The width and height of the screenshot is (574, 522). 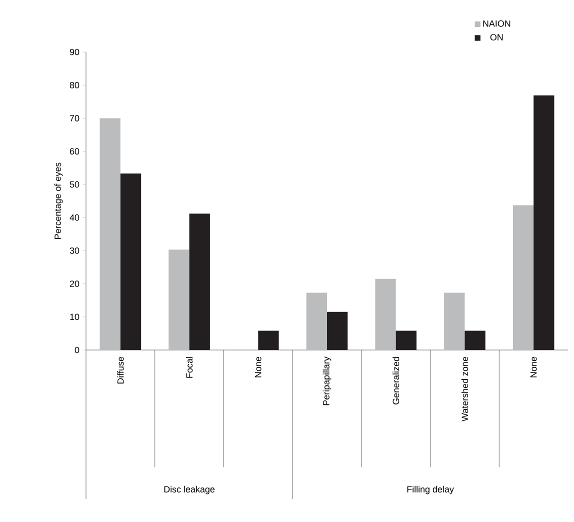 What do you see at coordinates (120, 370) in the screenshot?
I see `x-tick-label: Diffuse` at bounding box center [120, 370].